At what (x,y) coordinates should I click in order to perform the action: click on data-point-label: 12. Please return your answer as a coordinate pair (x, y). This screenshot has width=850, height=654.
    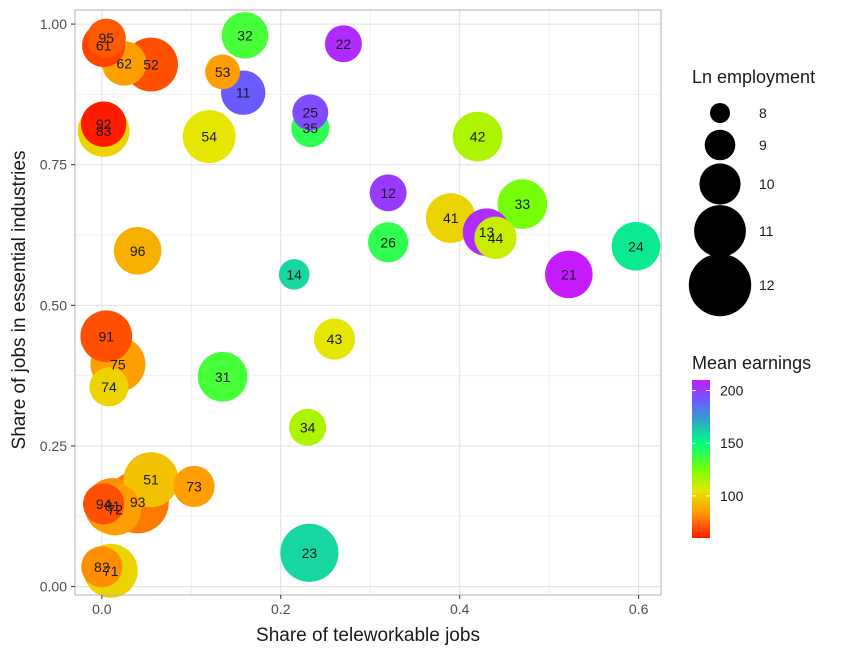
    Looking at the image, I should click on (388, 193).